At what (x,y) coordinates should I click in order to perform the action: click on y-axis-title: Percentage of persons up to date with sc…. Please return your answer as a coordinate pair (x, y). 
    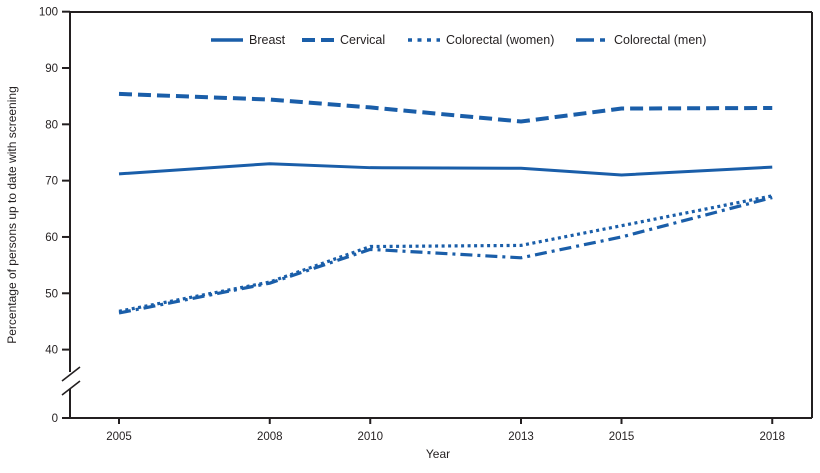
    Looking at the image, I should click on (12, 215).